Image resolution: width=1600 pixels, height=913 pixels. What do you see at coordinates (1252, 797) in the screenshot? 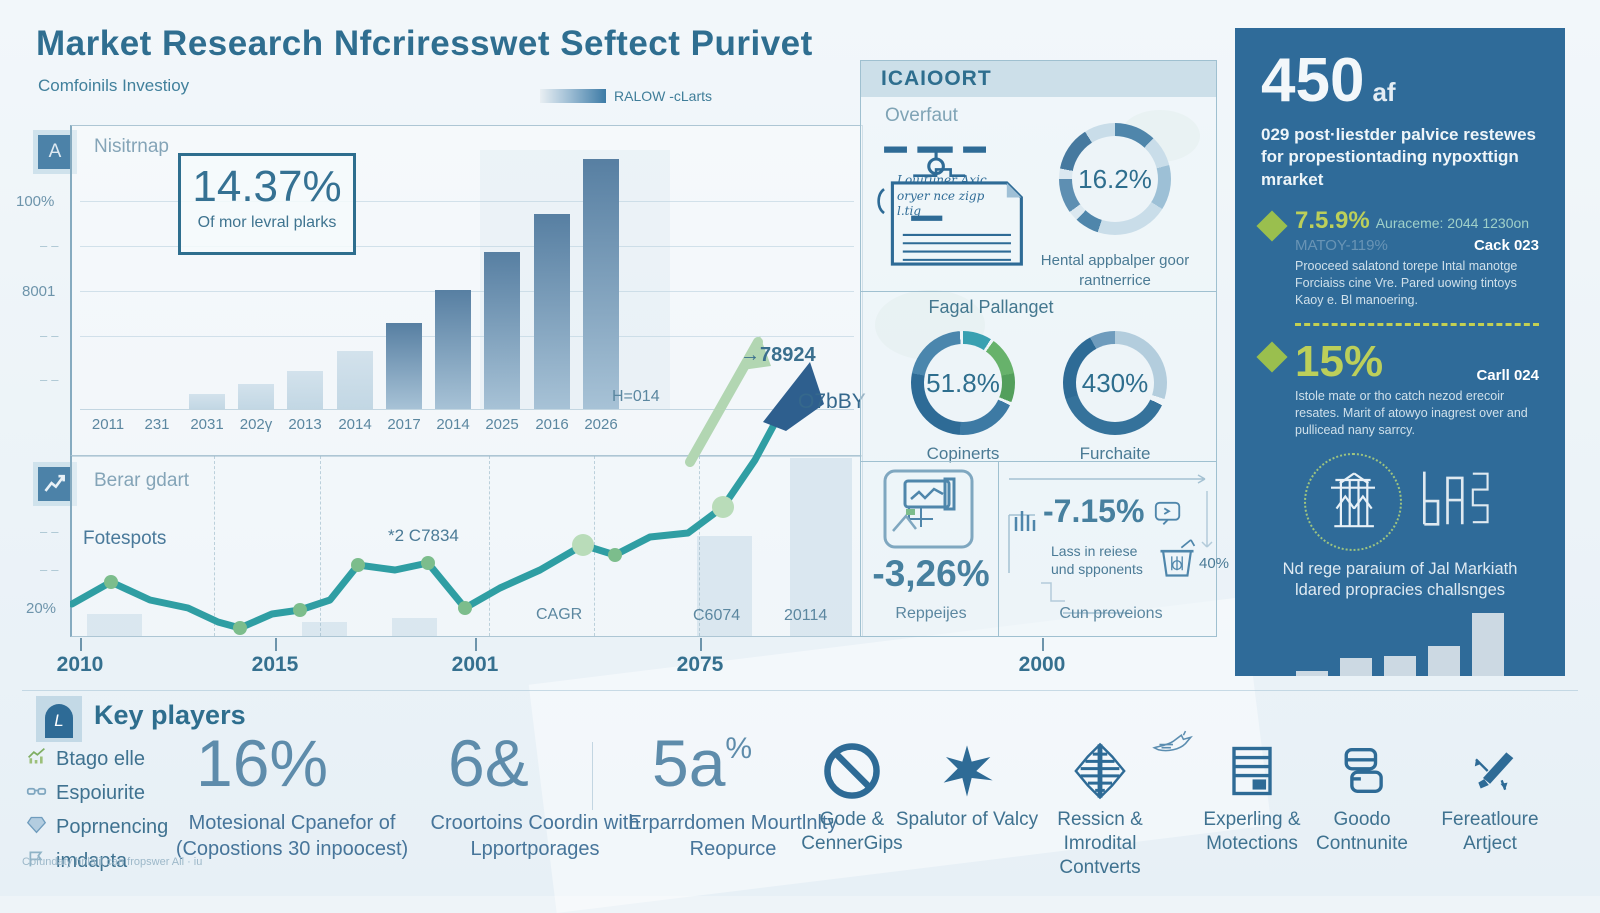
I see `feature-item: Experling & Motections` at bounding box center [1252, 797].